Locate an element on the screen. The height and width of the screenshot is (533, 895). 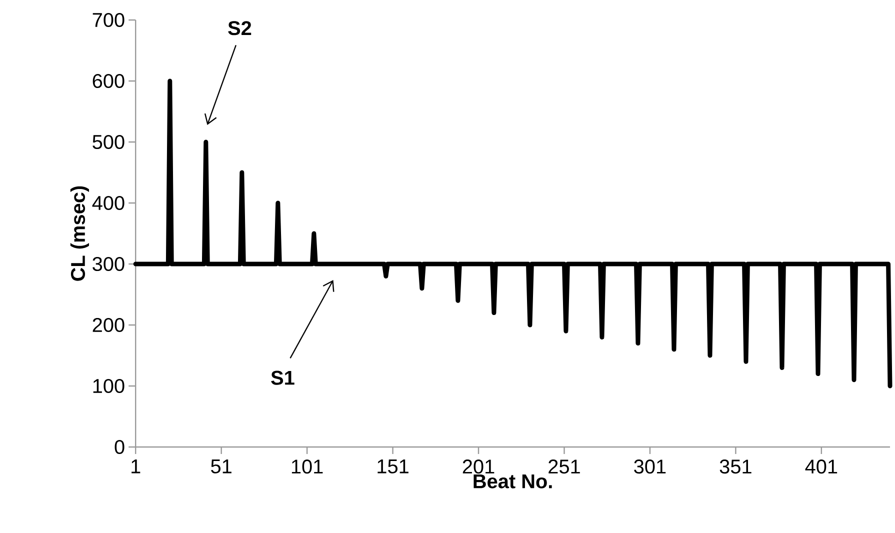
x-tick-label: 51 is located at coordinates (221, 467).